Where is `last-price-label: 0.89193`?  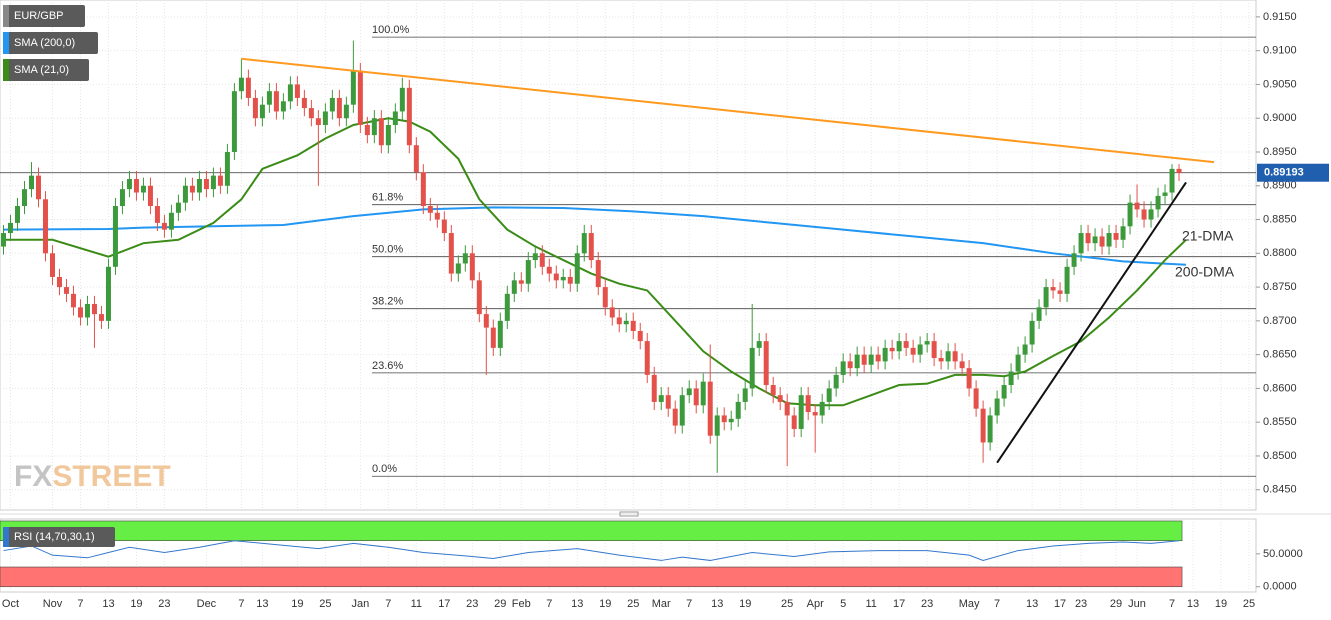
last-price-label: 0.89193 is located at coordinates (1284, 173).